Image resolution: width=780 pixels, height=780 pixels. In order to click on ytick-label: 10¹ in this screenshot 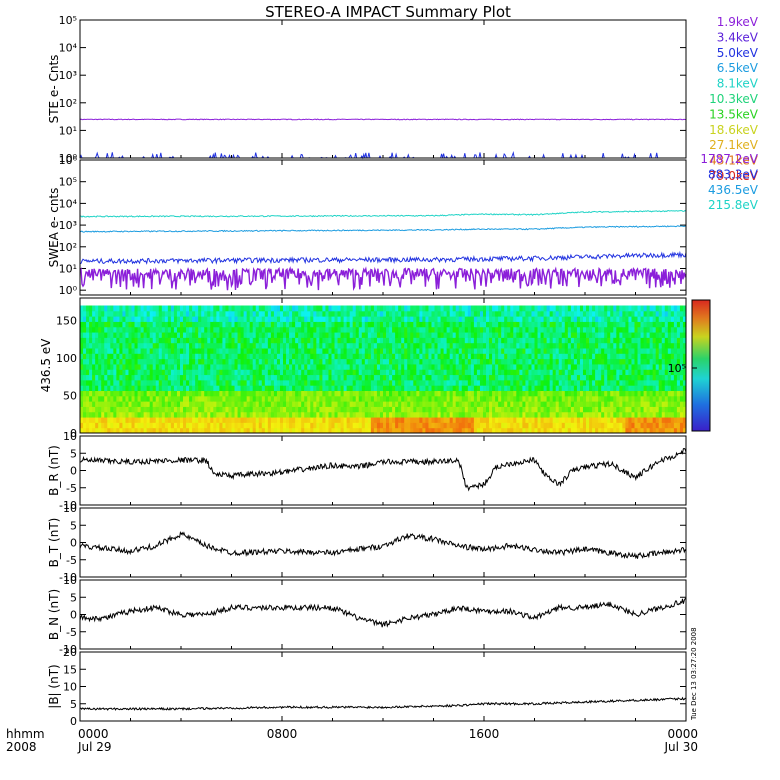, I will do `click(68, 130)`.